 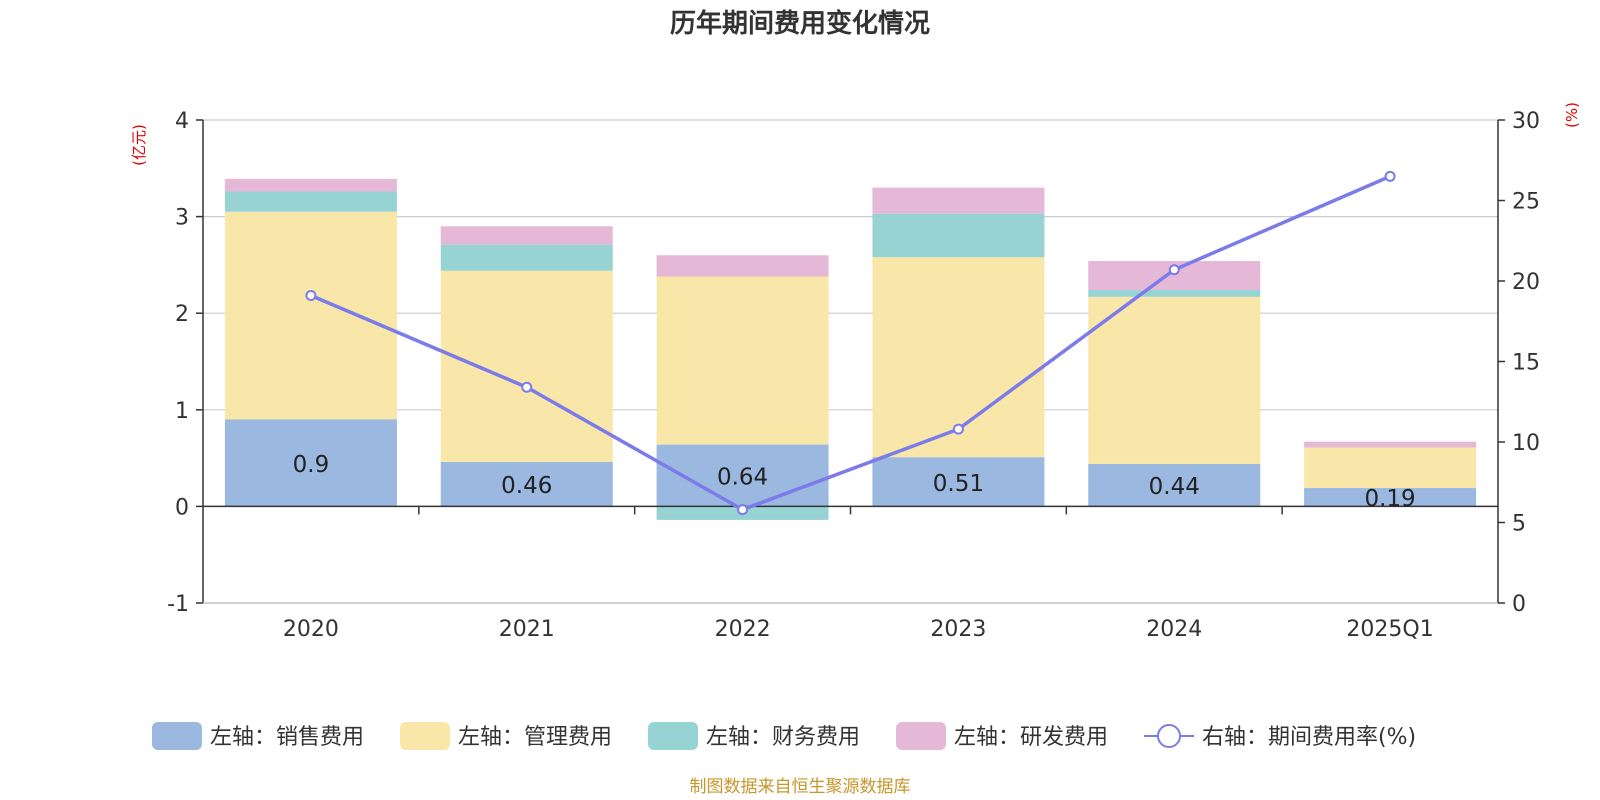 What do you see at coordinates (182, 314) in the screenshot?
I see `left-tick-label: 2` at bounding box center [182, 314].